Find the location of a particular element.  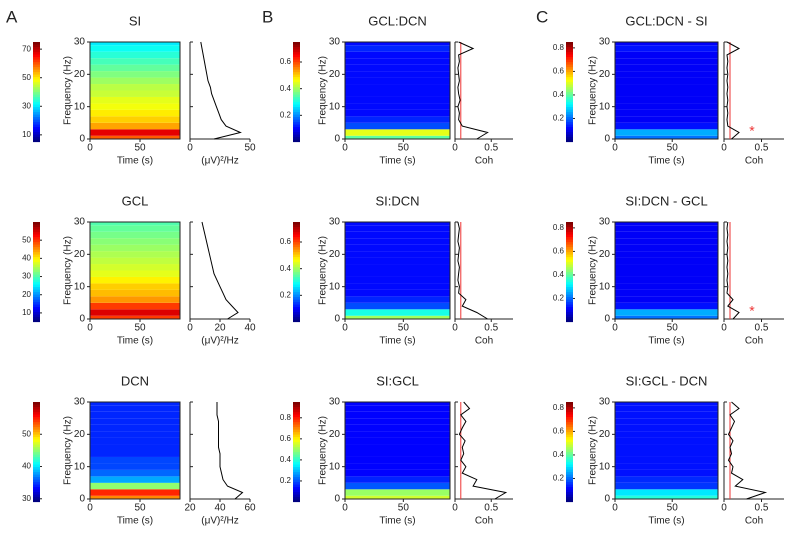

profile-x-label: (μV)²/Hz is located at coordinates (219, 161).